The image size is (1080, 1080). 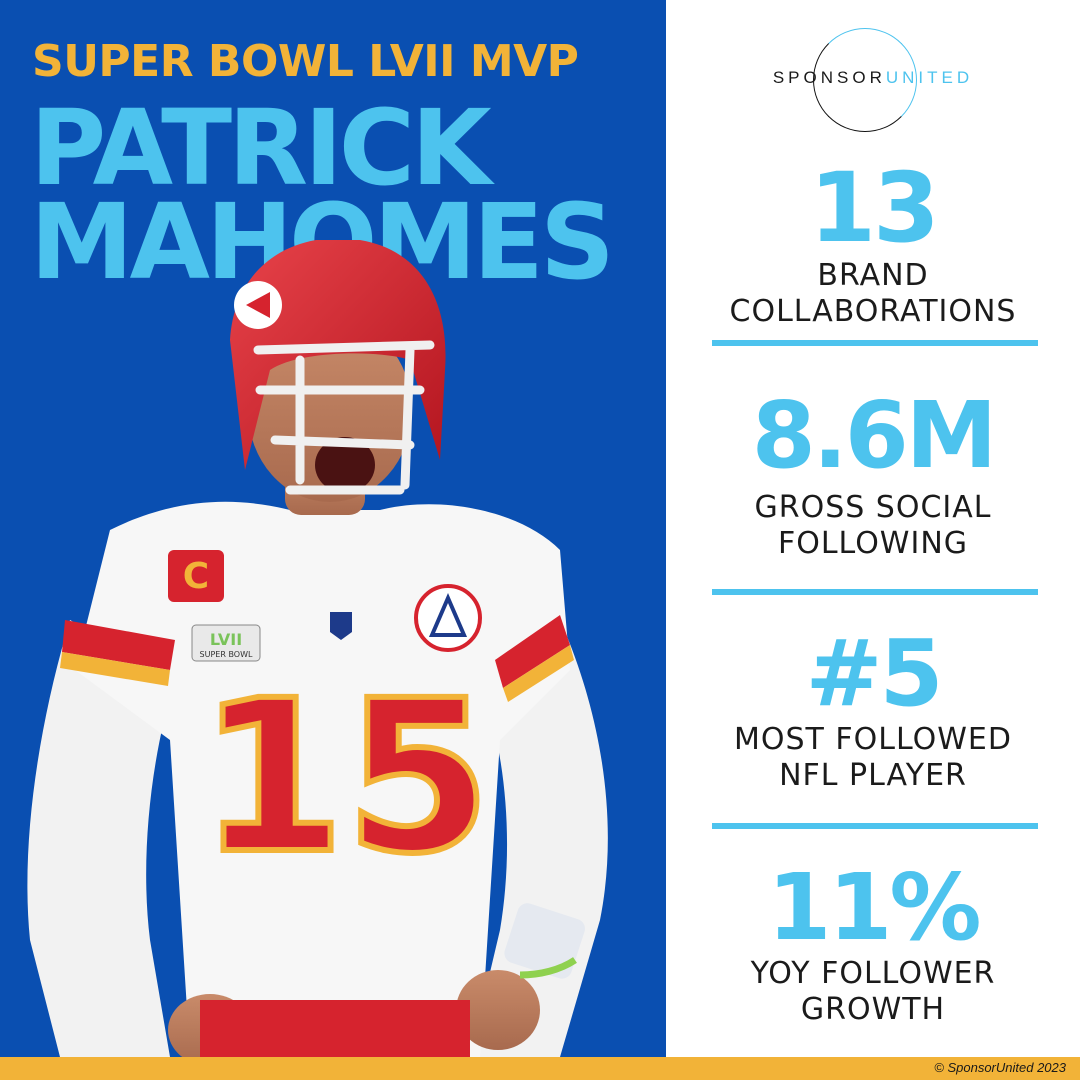 What do you see at coordinates (874, 208) in the screenshot?
I see `stat-value: 13` at bounding box center [874, 208].